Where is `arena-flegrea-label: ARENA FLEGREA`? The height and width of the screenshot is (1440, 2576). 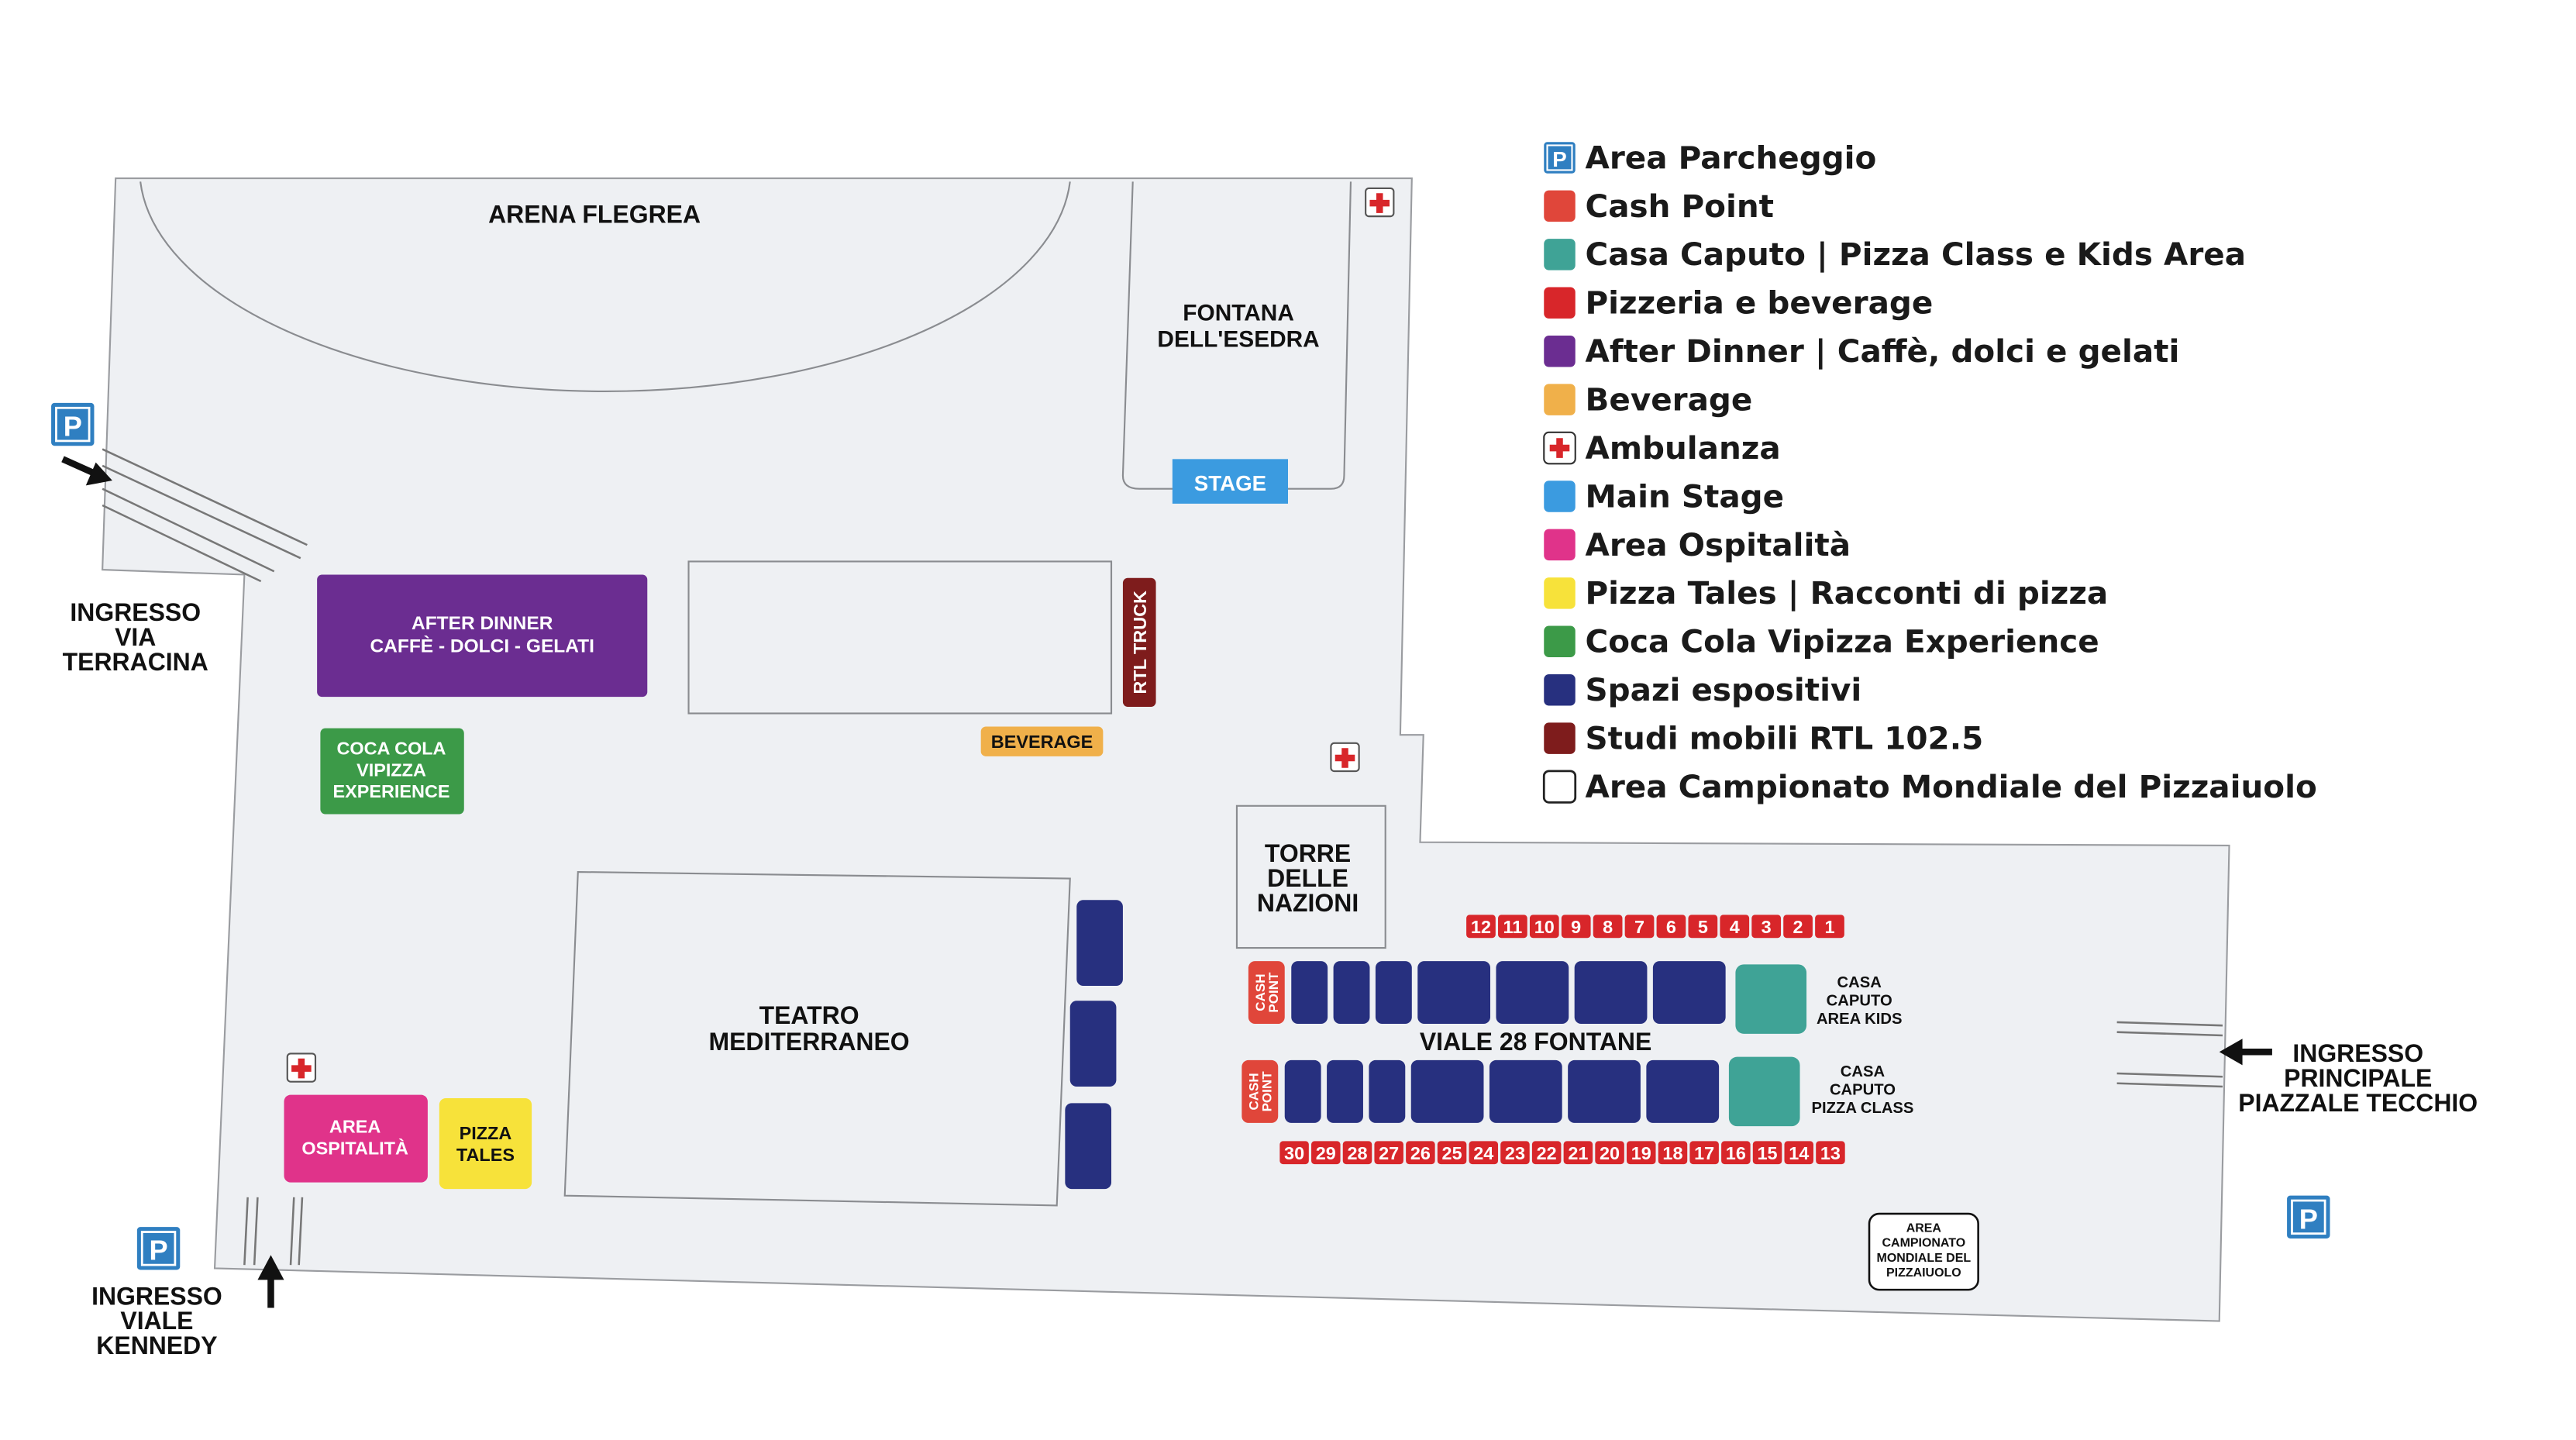 arena-flegrea-label: ARENA FLEGREA is located at coordinates (594, 215).